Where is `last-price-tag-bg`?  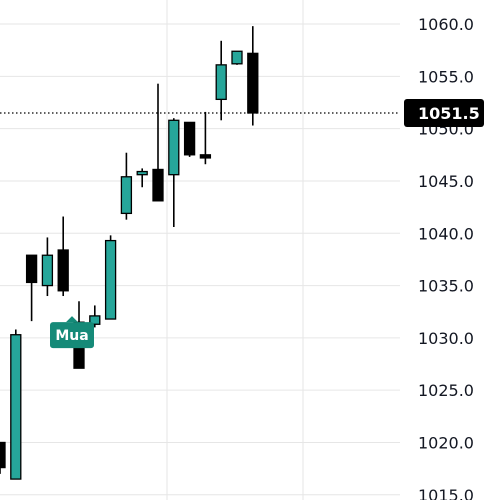
last-price-tag-bg is located at coordinates (444, 112).